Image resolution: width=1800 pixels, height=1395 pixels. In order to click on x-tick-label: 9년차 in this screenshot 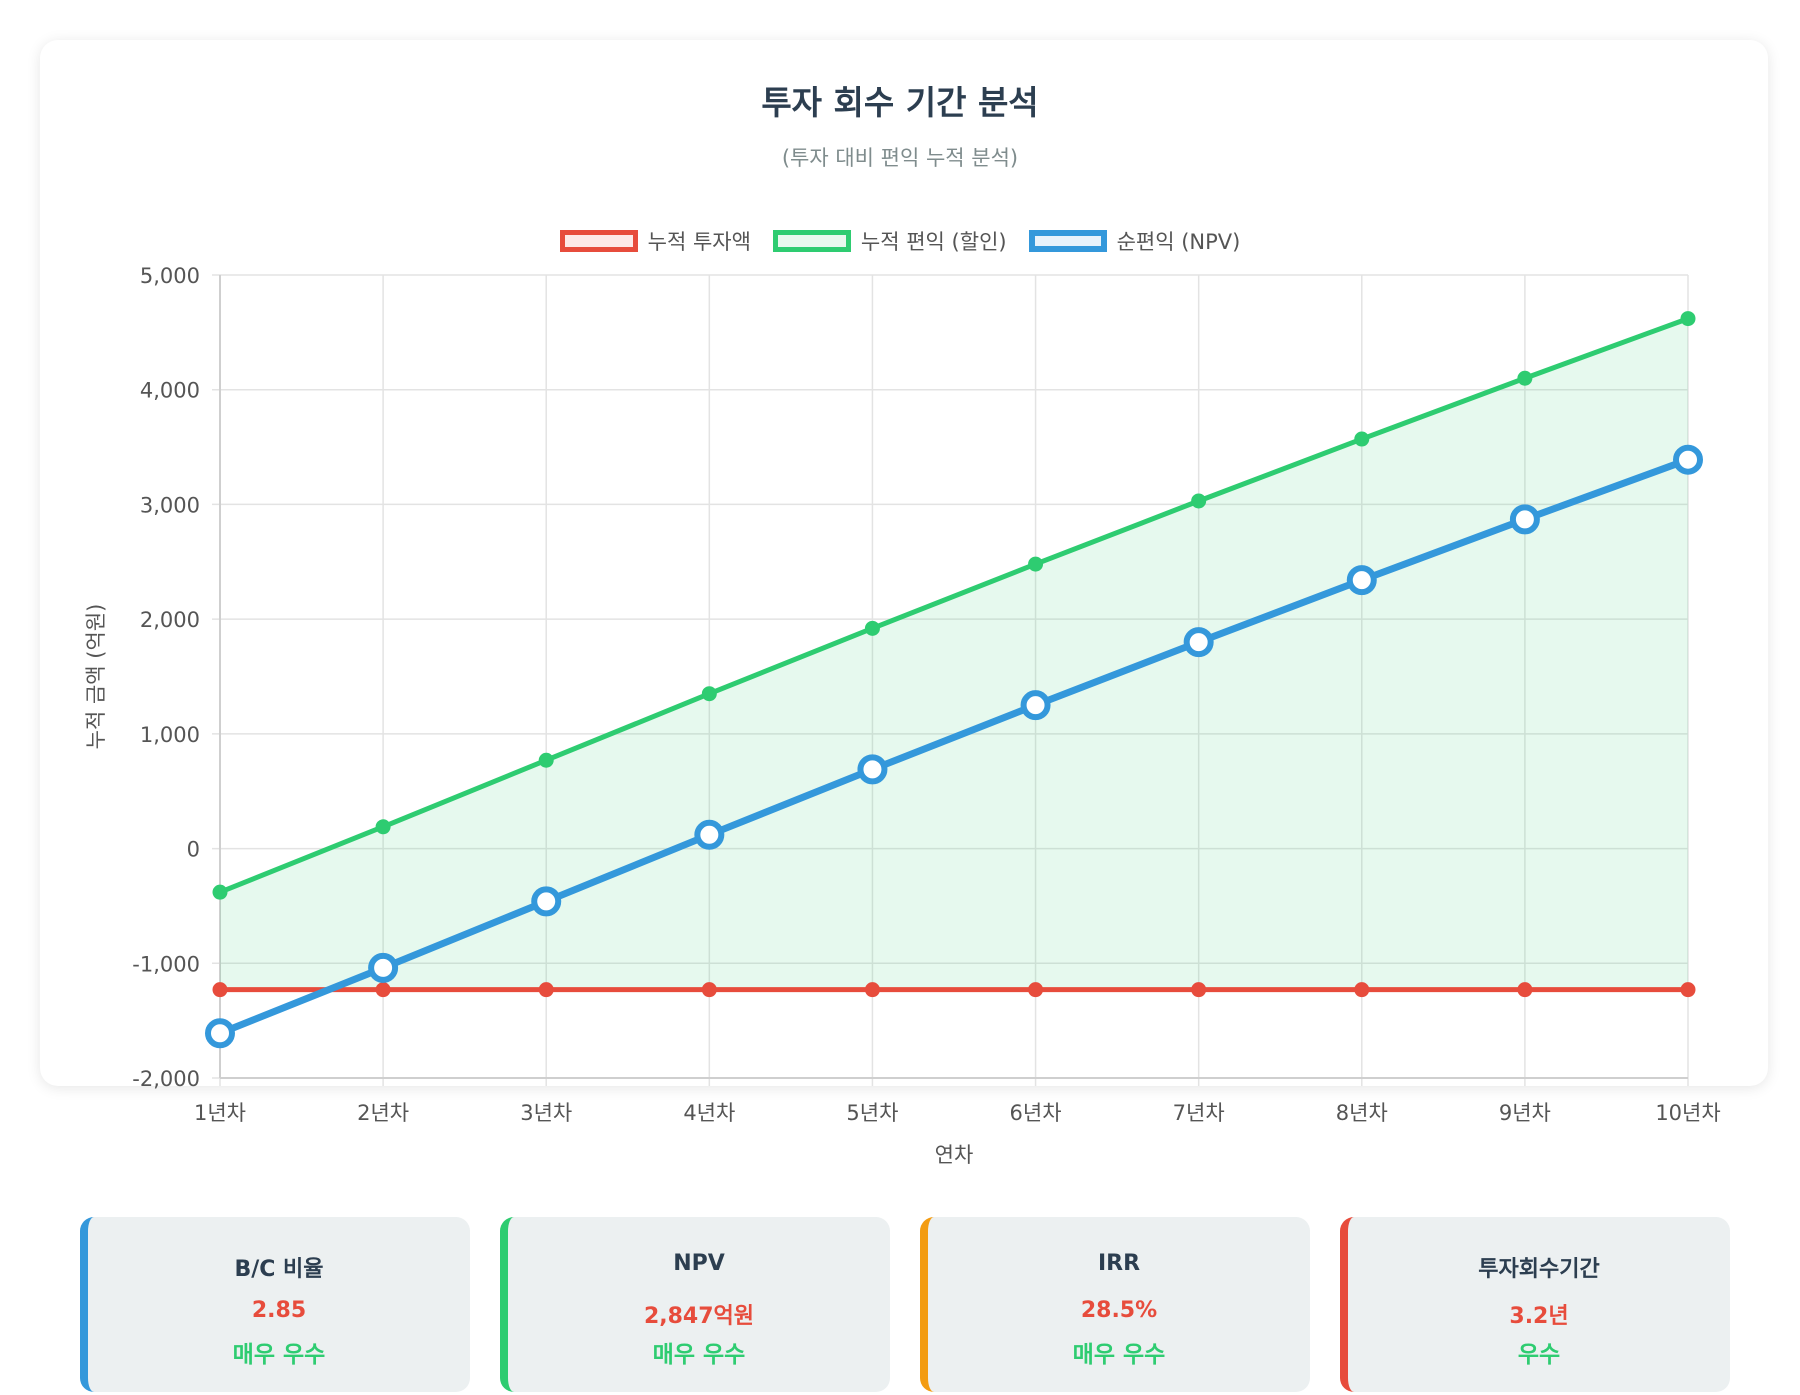, I will do `click(1525, 1113)`.